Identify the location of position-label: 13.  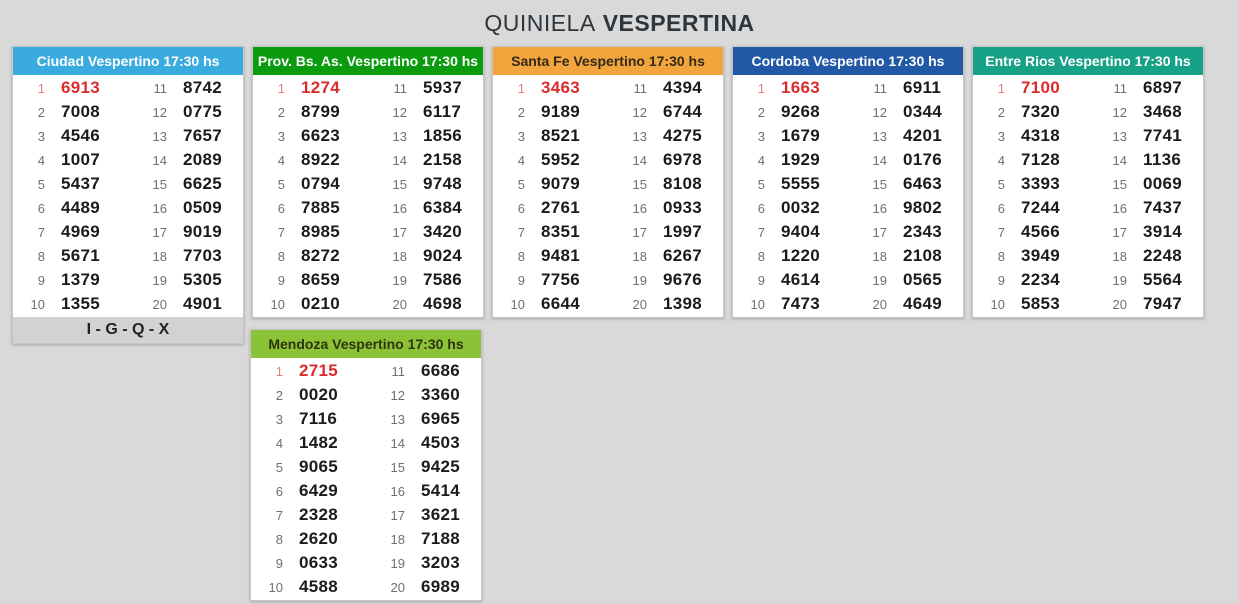
(639, 136).